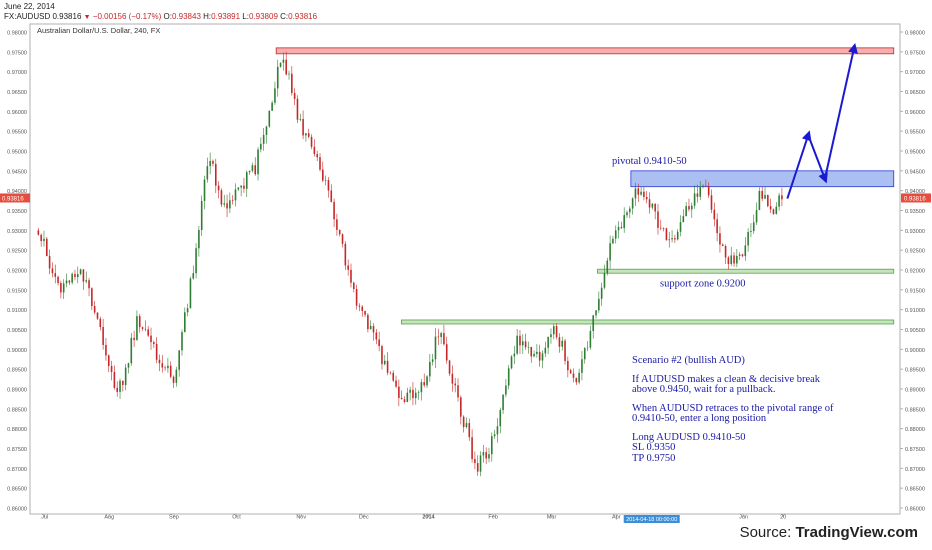  What do you see at coordinates (915, 192) in the screenshot?
I see `y-tick-right-8: 0.94000` at bounding box center [915, 192].